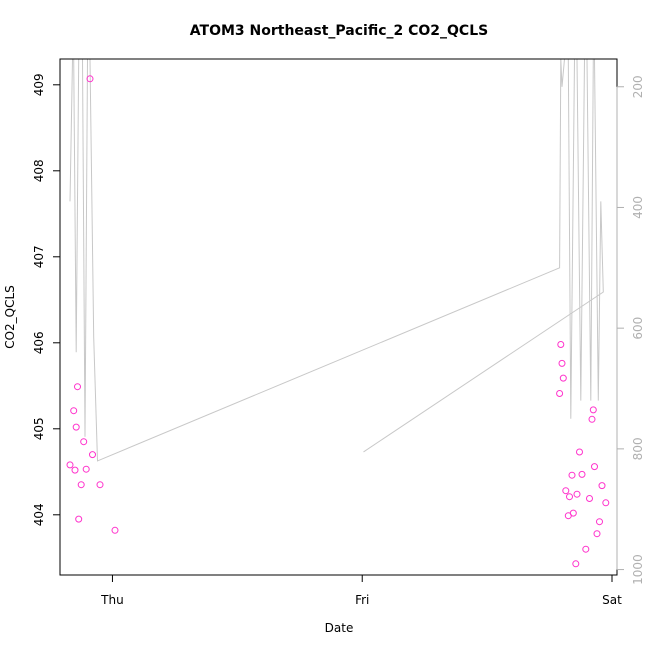 This screenshot has width=650, height=650. What do you see at coordinates (362, 600) in the screenshot?
I see `x-tick-label: Fri` at bounding box center [362, 600].